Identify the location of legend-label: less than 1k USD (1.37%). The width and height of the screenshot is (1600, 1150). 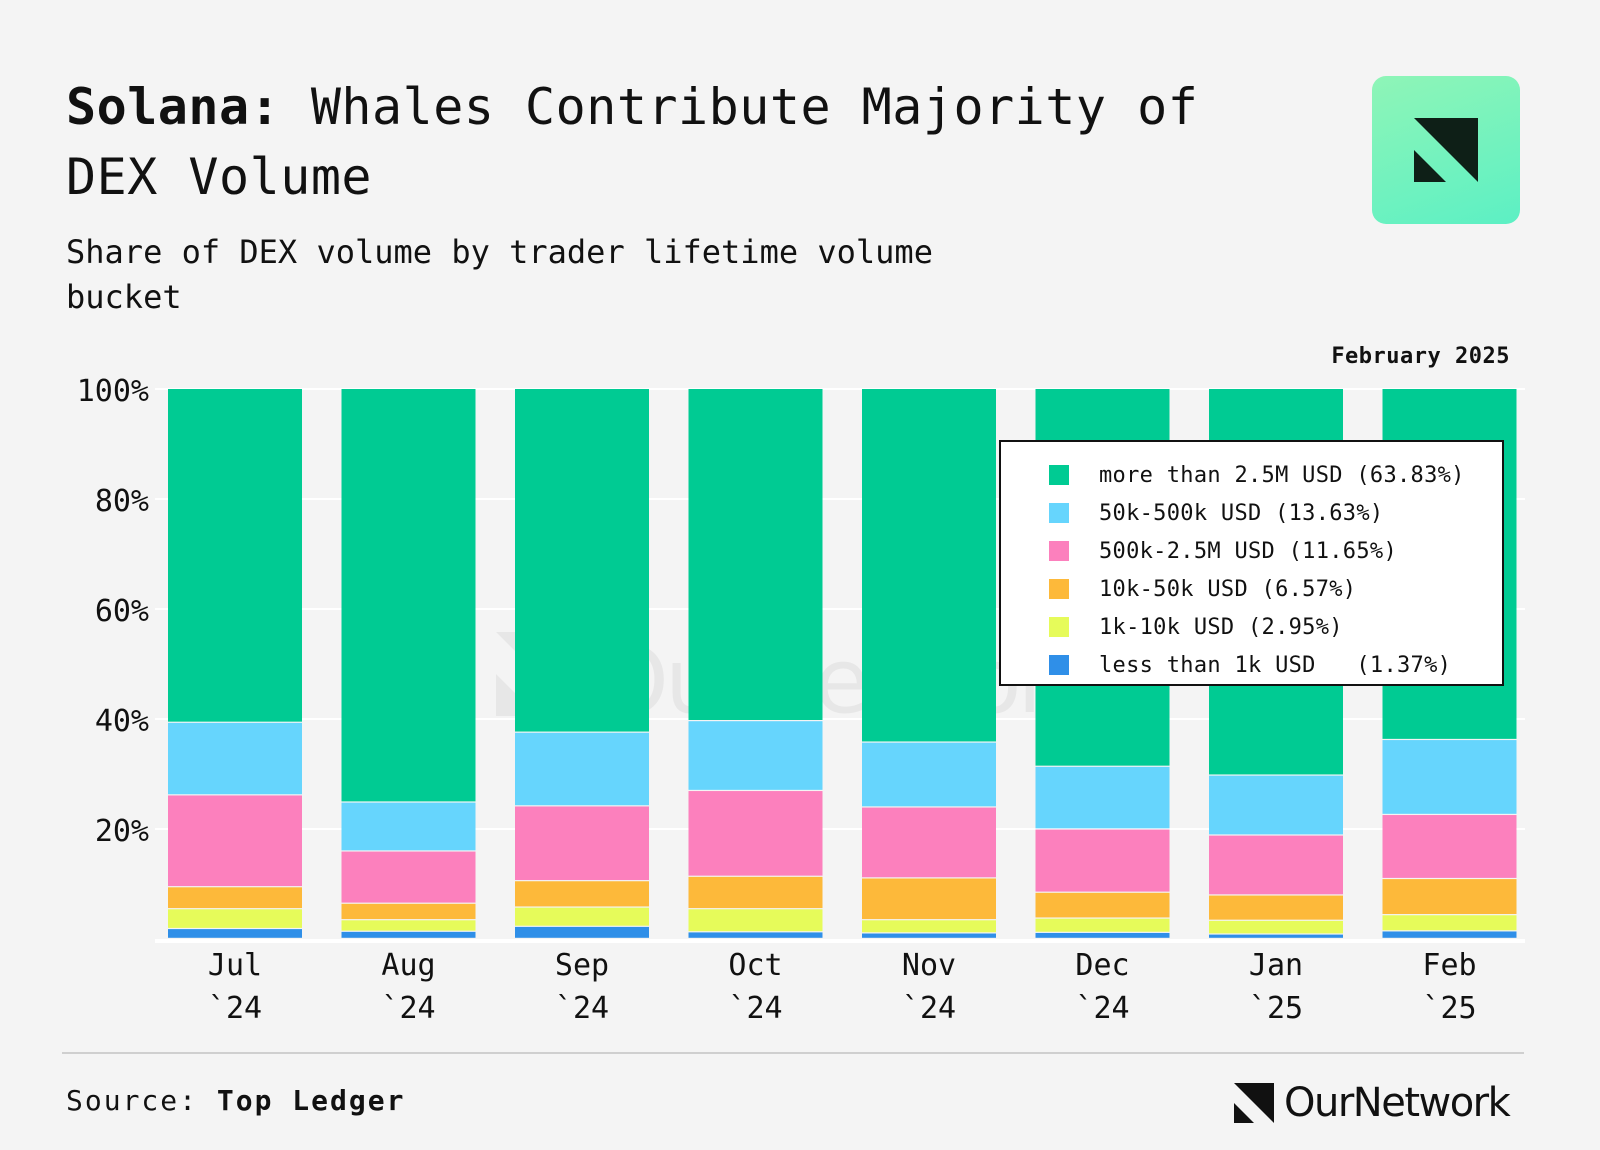
(1275, 665).